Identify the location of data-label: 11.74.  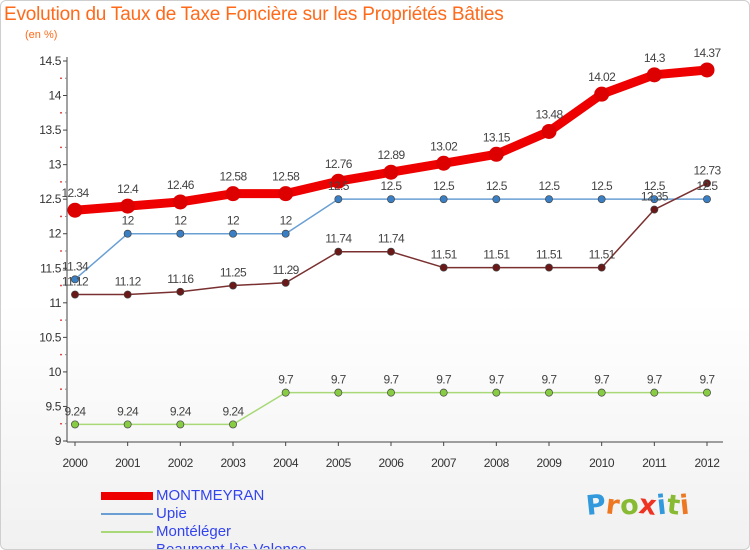
(391, 239).